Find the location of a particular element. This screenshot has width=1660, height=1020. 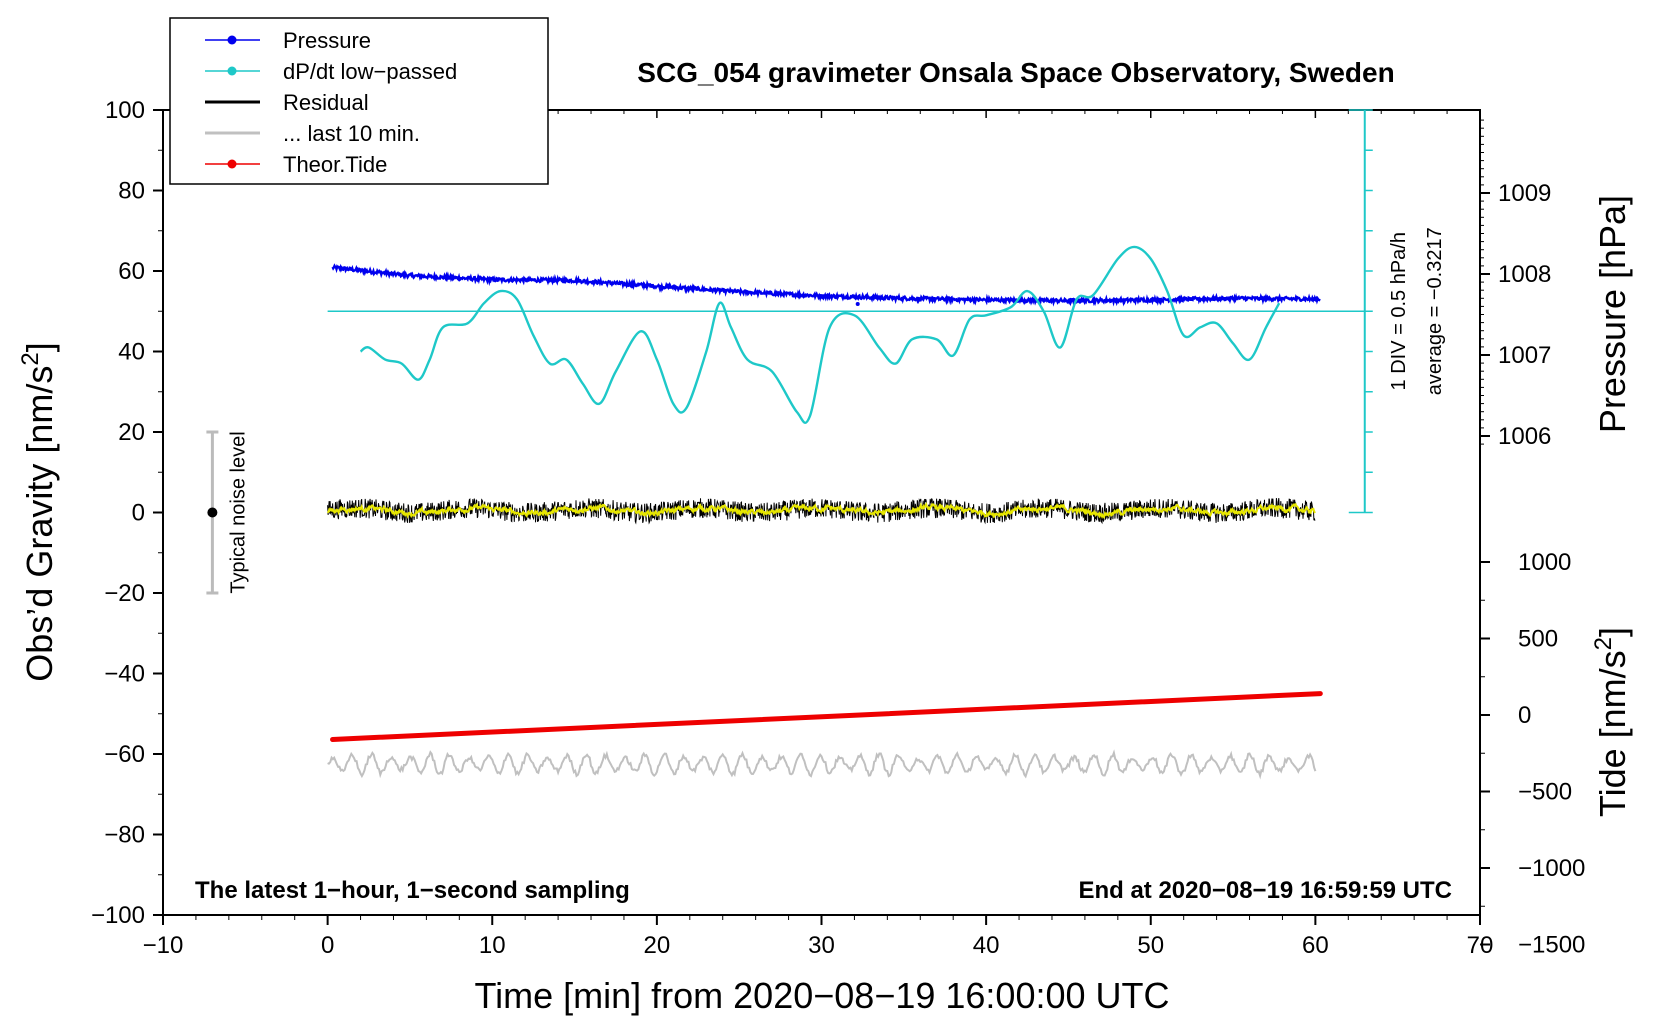

y-tick-label: 100 is located at coordinates (125, 110).